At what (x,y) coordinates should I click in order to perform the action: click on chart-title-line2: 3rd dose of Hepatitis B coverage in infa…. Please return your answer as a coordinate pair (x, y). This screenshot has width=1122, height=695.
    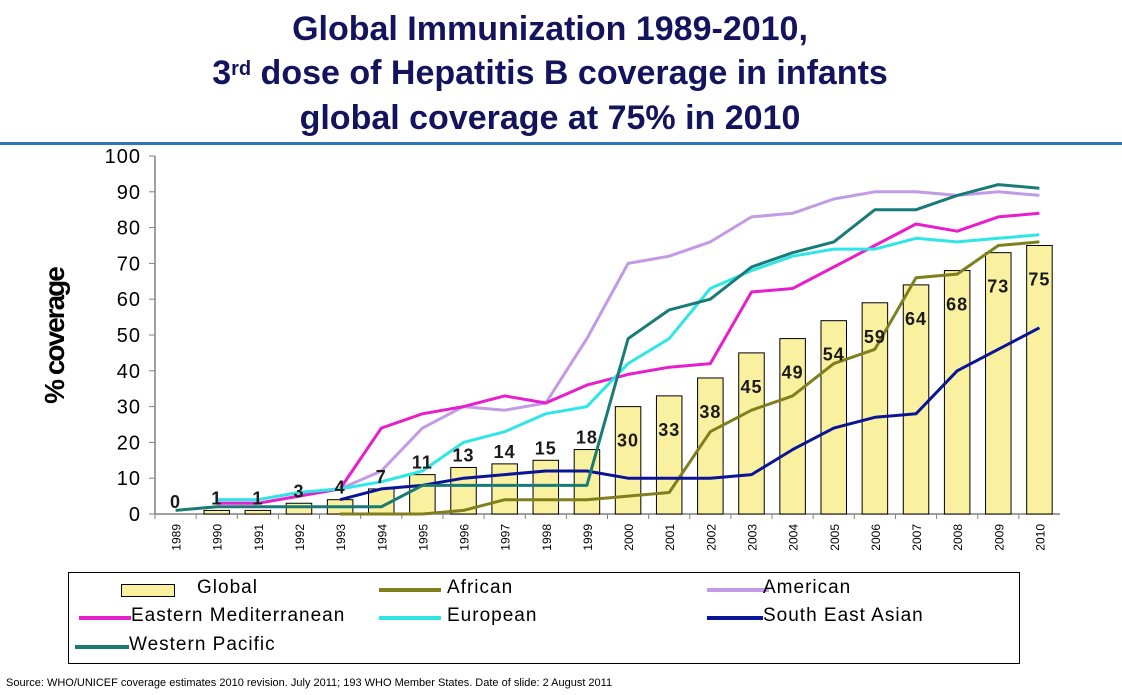
    Looking at the image, I should click on (550, 73).